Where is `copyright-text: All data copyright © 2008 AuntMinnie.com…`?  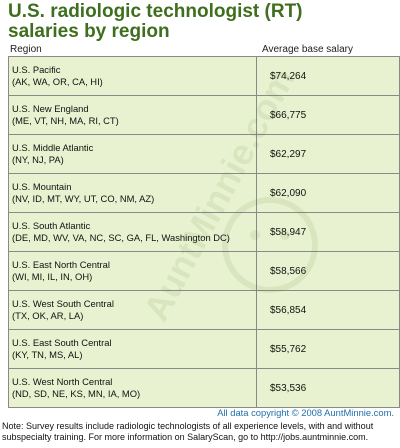 copyright-text: All data copyright © 2008 AuntMinnie.com… is located at coordinates (305, 412).